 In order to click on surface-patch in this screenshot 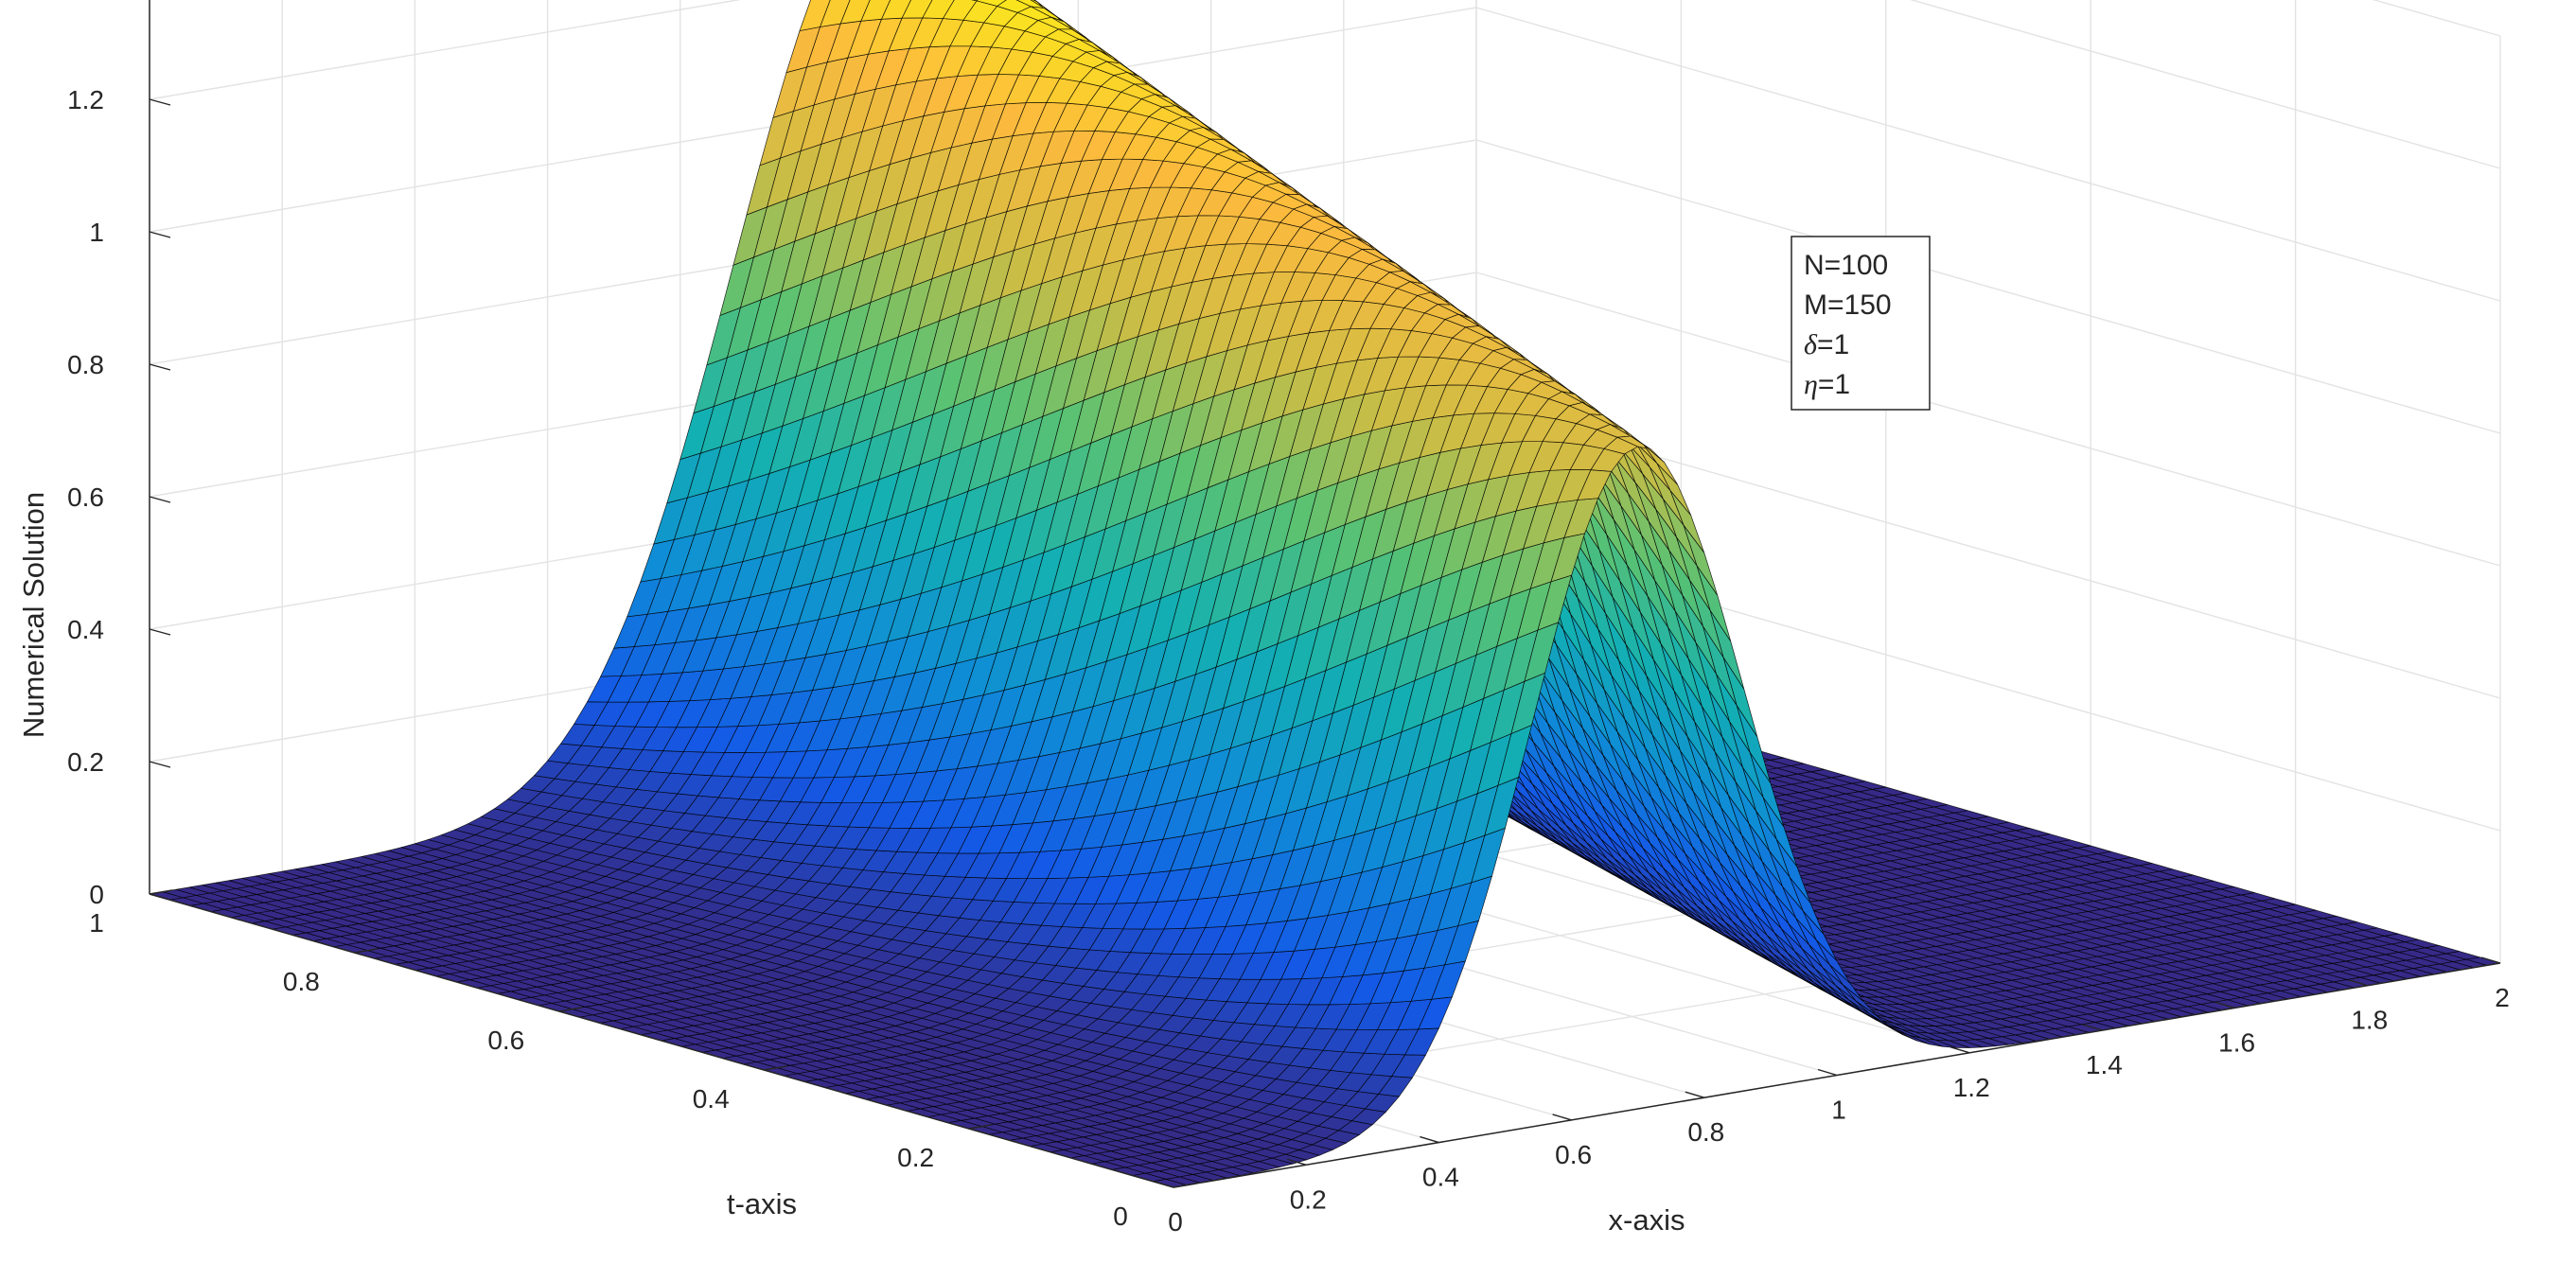, I will do `click(975, 1)`.